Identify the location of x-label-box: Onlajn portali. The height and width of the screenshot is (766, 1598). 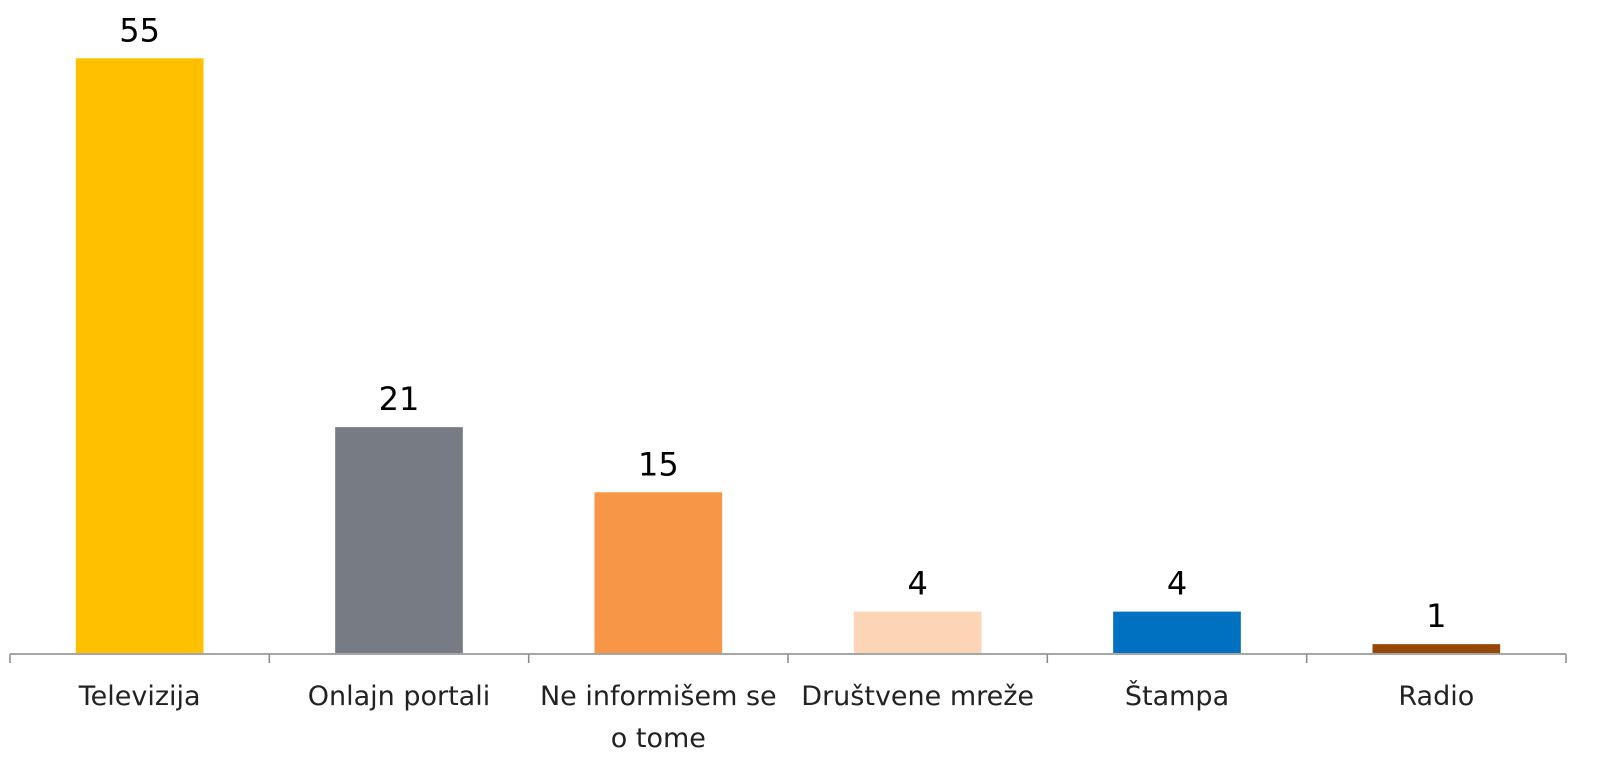
(399, 696).